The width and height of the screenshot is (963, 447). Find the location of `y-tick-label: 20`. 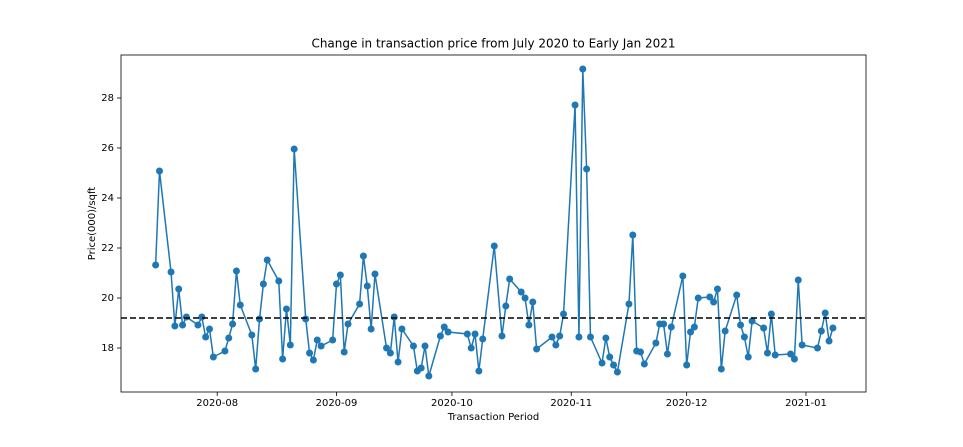

y-tick-label: 20 is located at coordinates (107, 298).